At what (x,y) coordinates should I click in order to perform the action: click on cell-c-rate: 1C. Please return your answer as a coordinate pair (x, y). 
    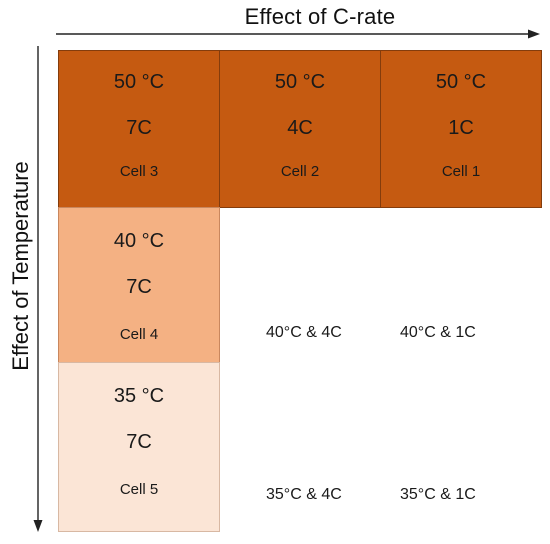
    Looking at the image, I should click on (461, 128).